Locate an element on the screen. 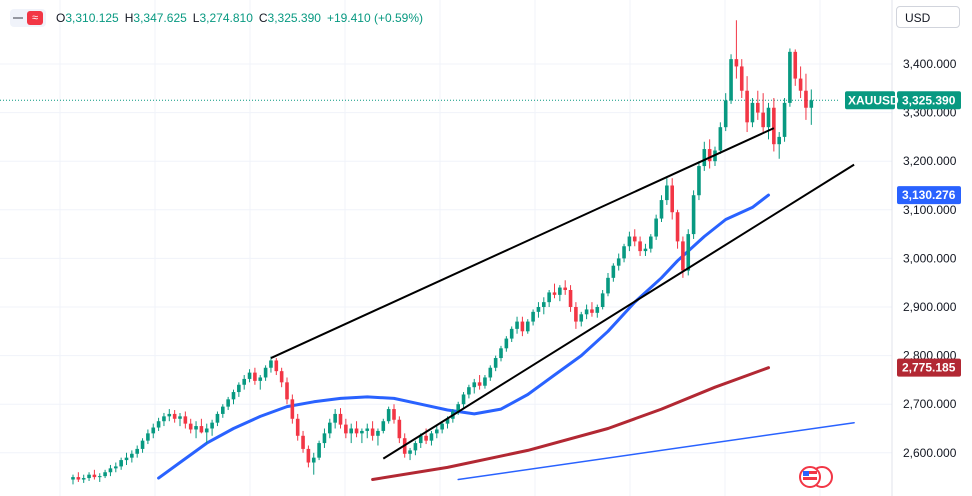 Image resolution: width=972 pixels, height=496 pixels. legend-toggle-button: ≈ is located at coordinates (28, 18).